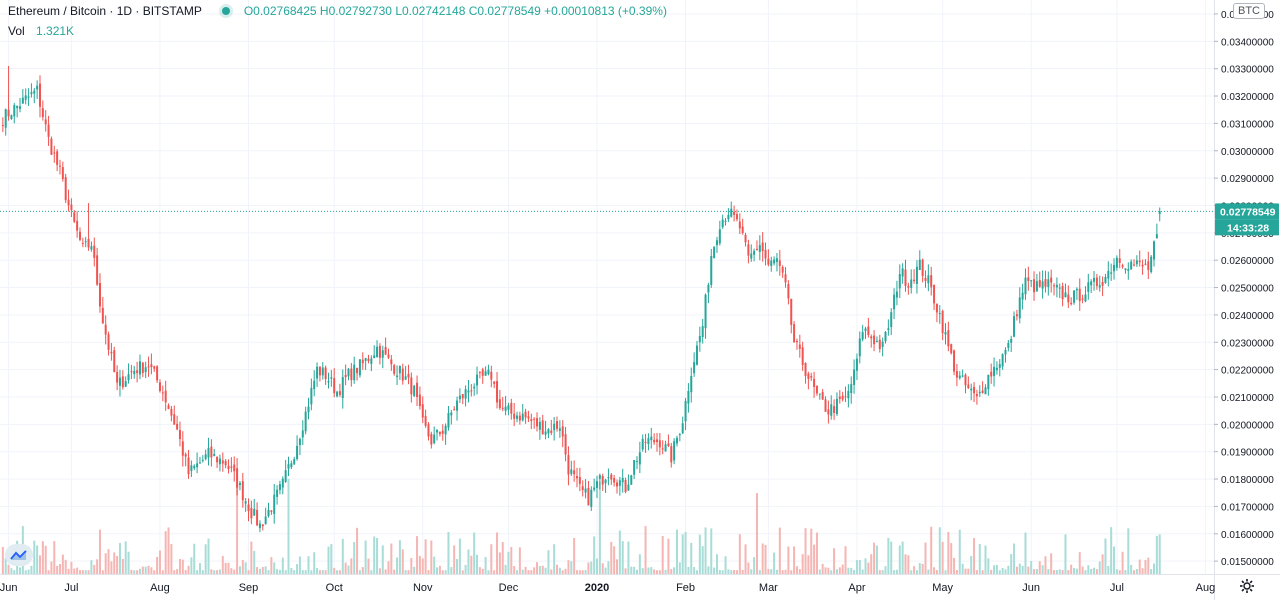 The width and height of the screenshot is (1280, 605). Describe the element at coordinates (1247, 535) in the screenshot. I see `price-tick-label: 0.01600000` at that location.